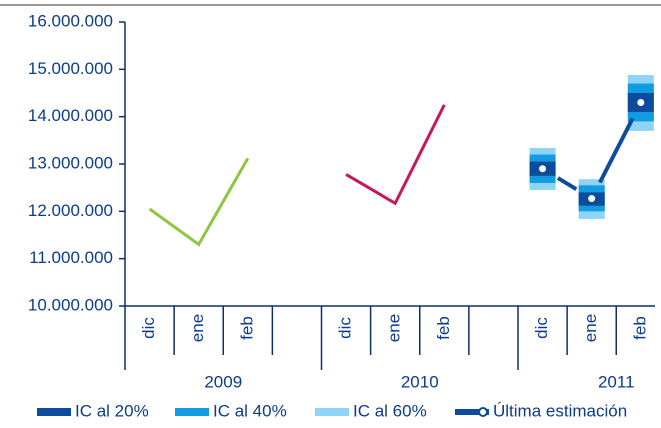 The image size is (661, 428). What do you see at coordinates (560, 410) in the screenshot?
I see `legend-label: Última estimación` at bounding box center [560, 410].